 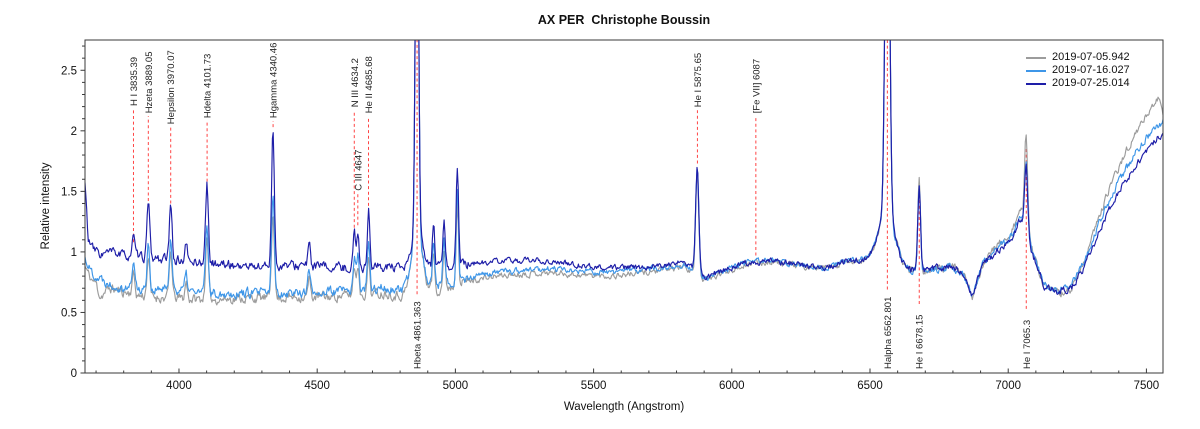 What do you see at coordinates (756, 86) in the screenshot?
I see `spectral-line-label: [Fe VII] 6087` at bounding box center [756, 86].